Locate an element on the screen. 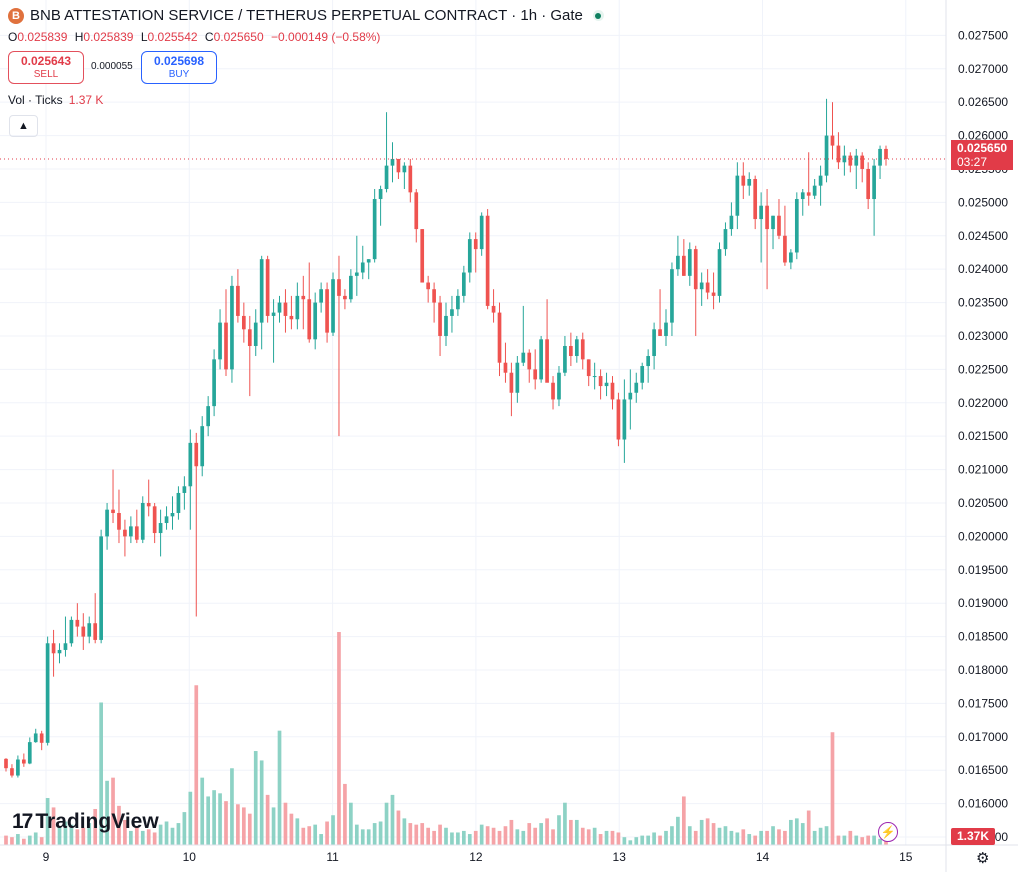  time-tick-label: 10 is located at coordinates (190, 857).